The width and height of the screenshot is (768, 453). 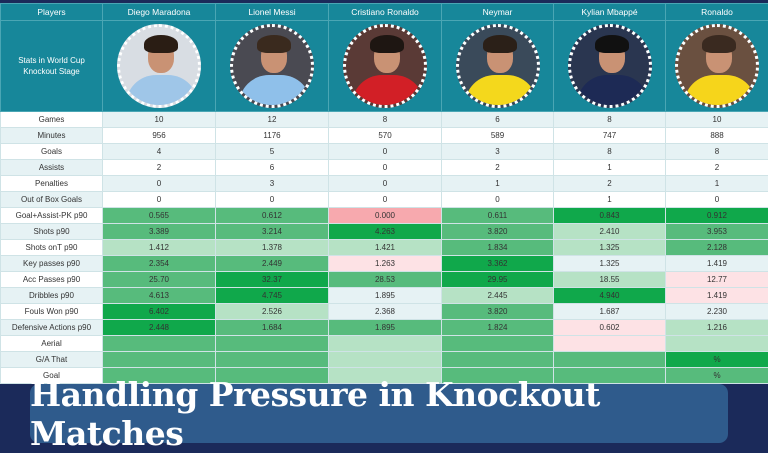 I want to click on row-label: G/A That, so click(x=52, y=360).